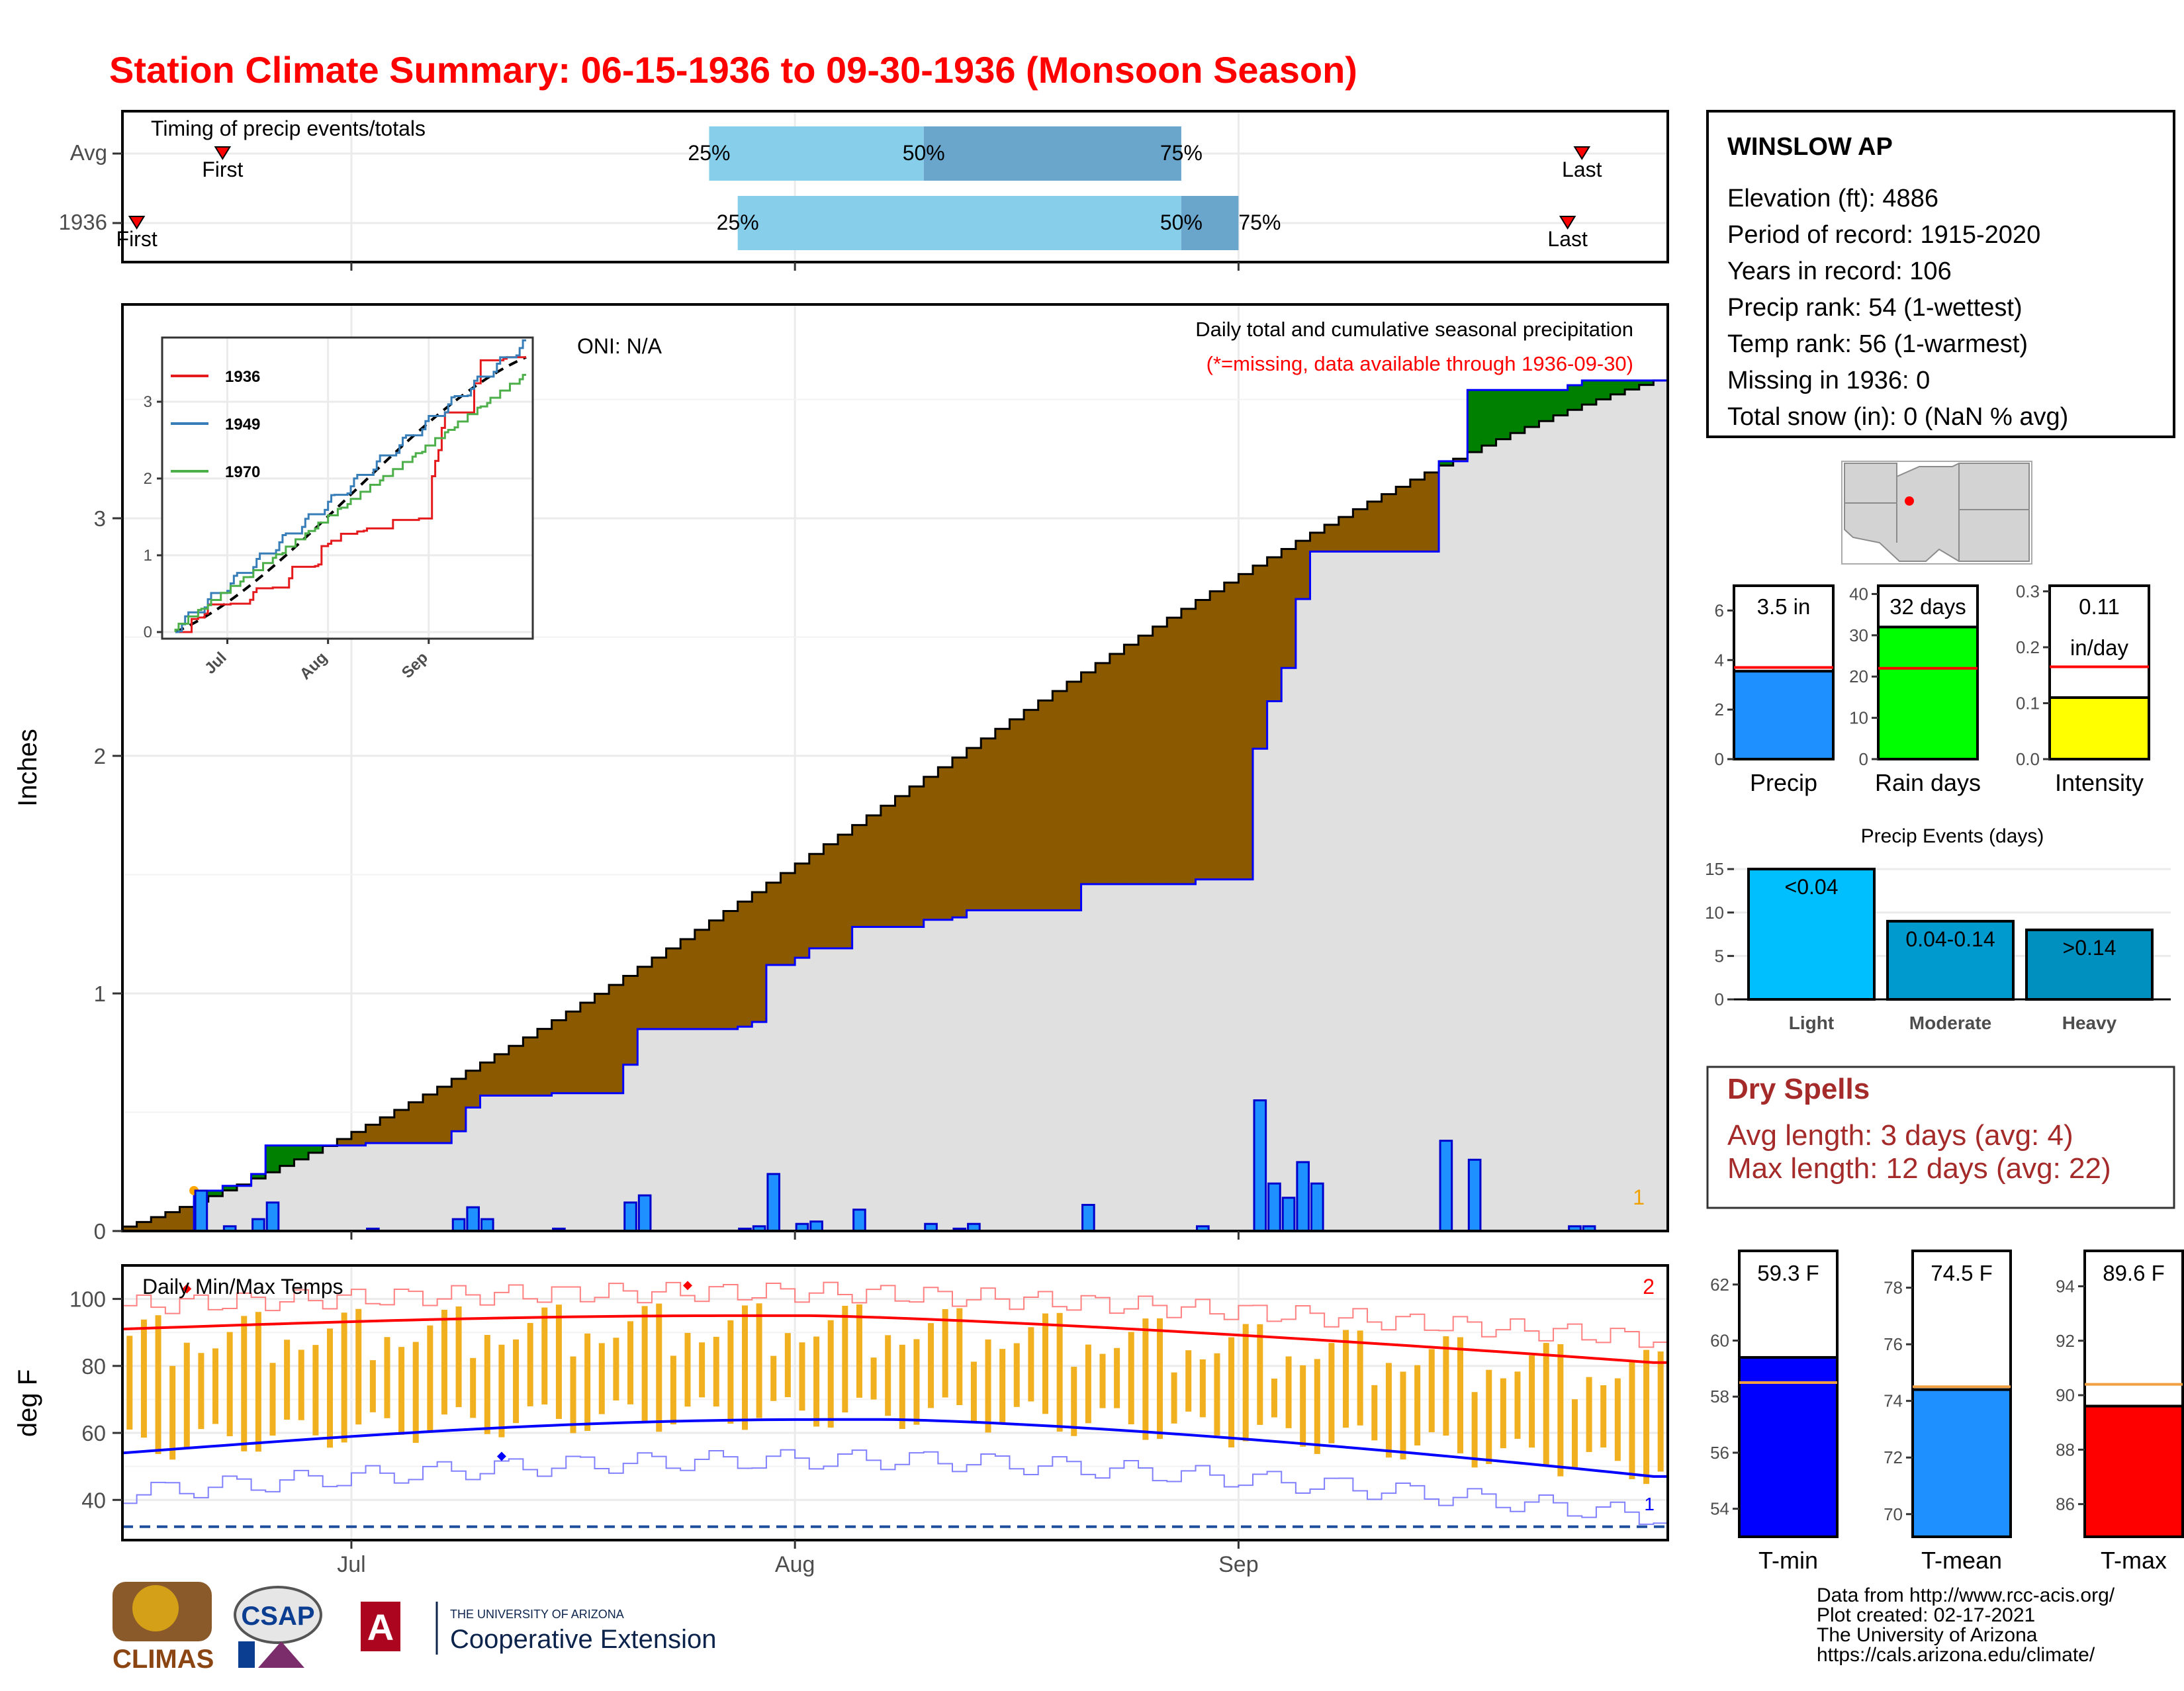  I want to click on temp-bar-ytick-label: 86, so click(2065, 1504).